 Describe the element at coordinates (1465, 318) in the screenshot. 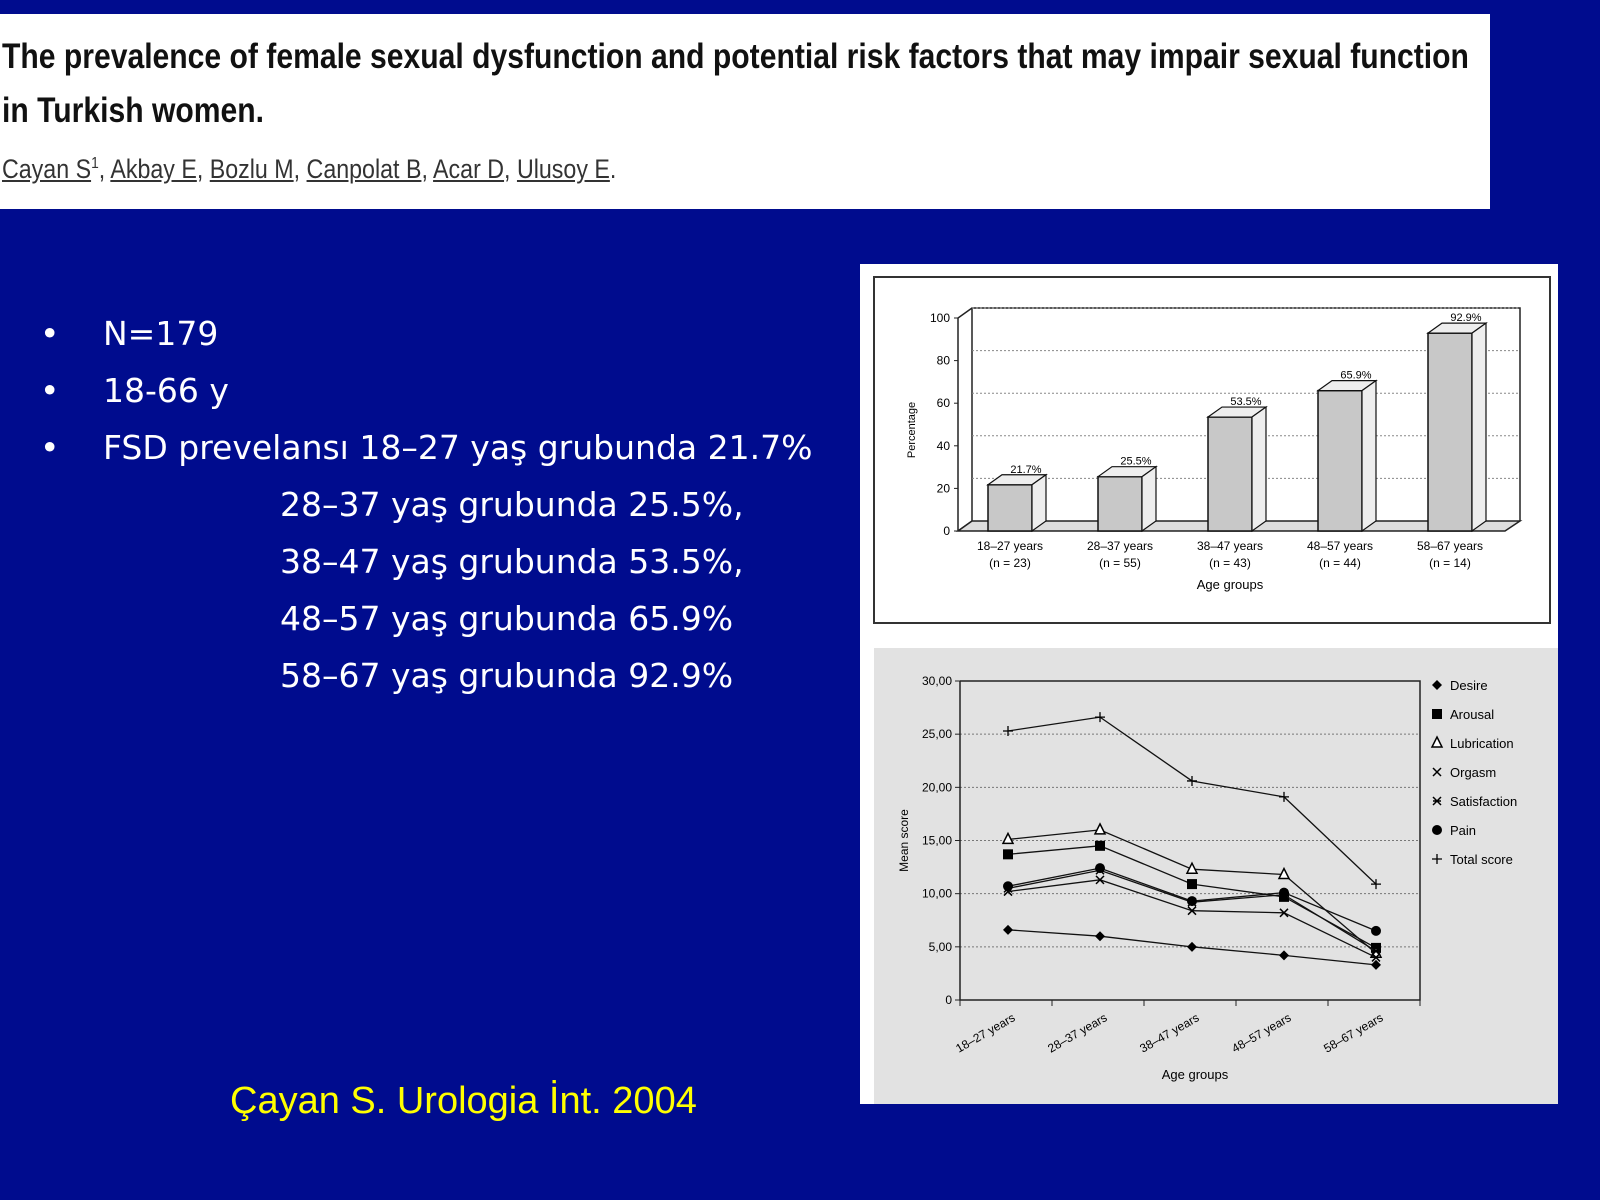

I see `bar-data-label: 92.9%` at that location.